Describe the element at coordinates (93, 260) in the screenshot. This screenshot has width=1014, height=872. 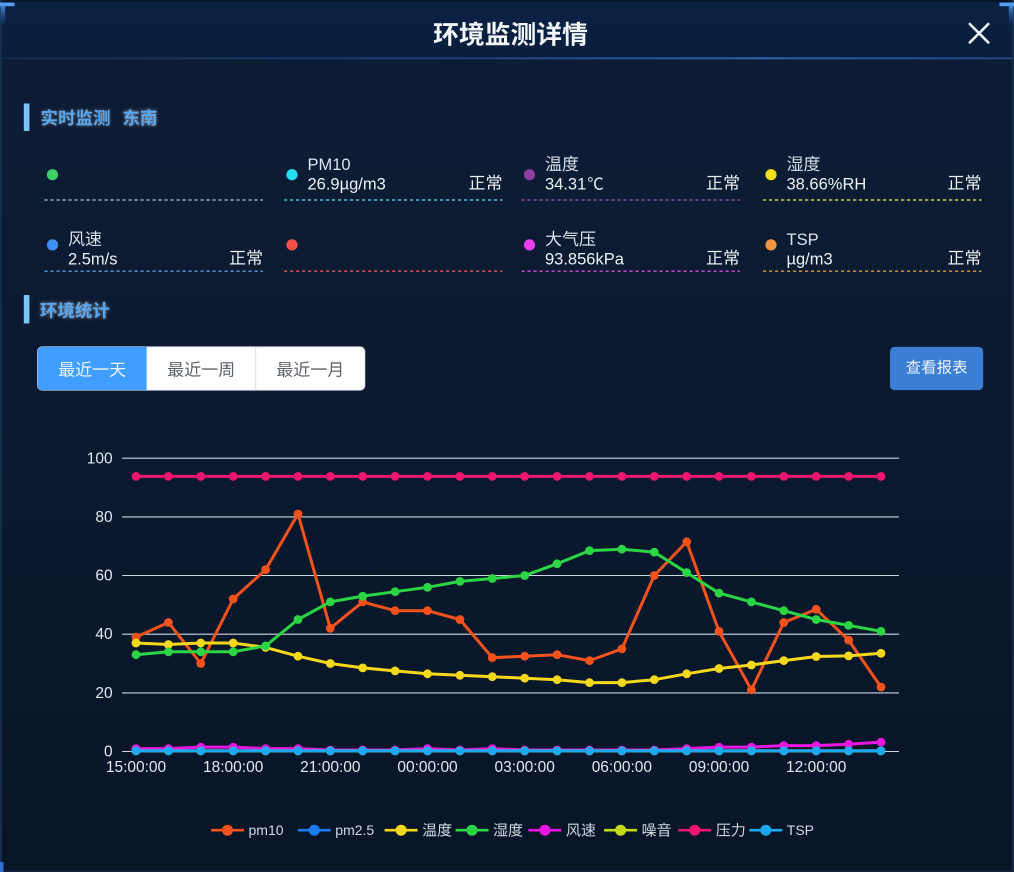
I see `svg-text: 2.5m/s` at that location.